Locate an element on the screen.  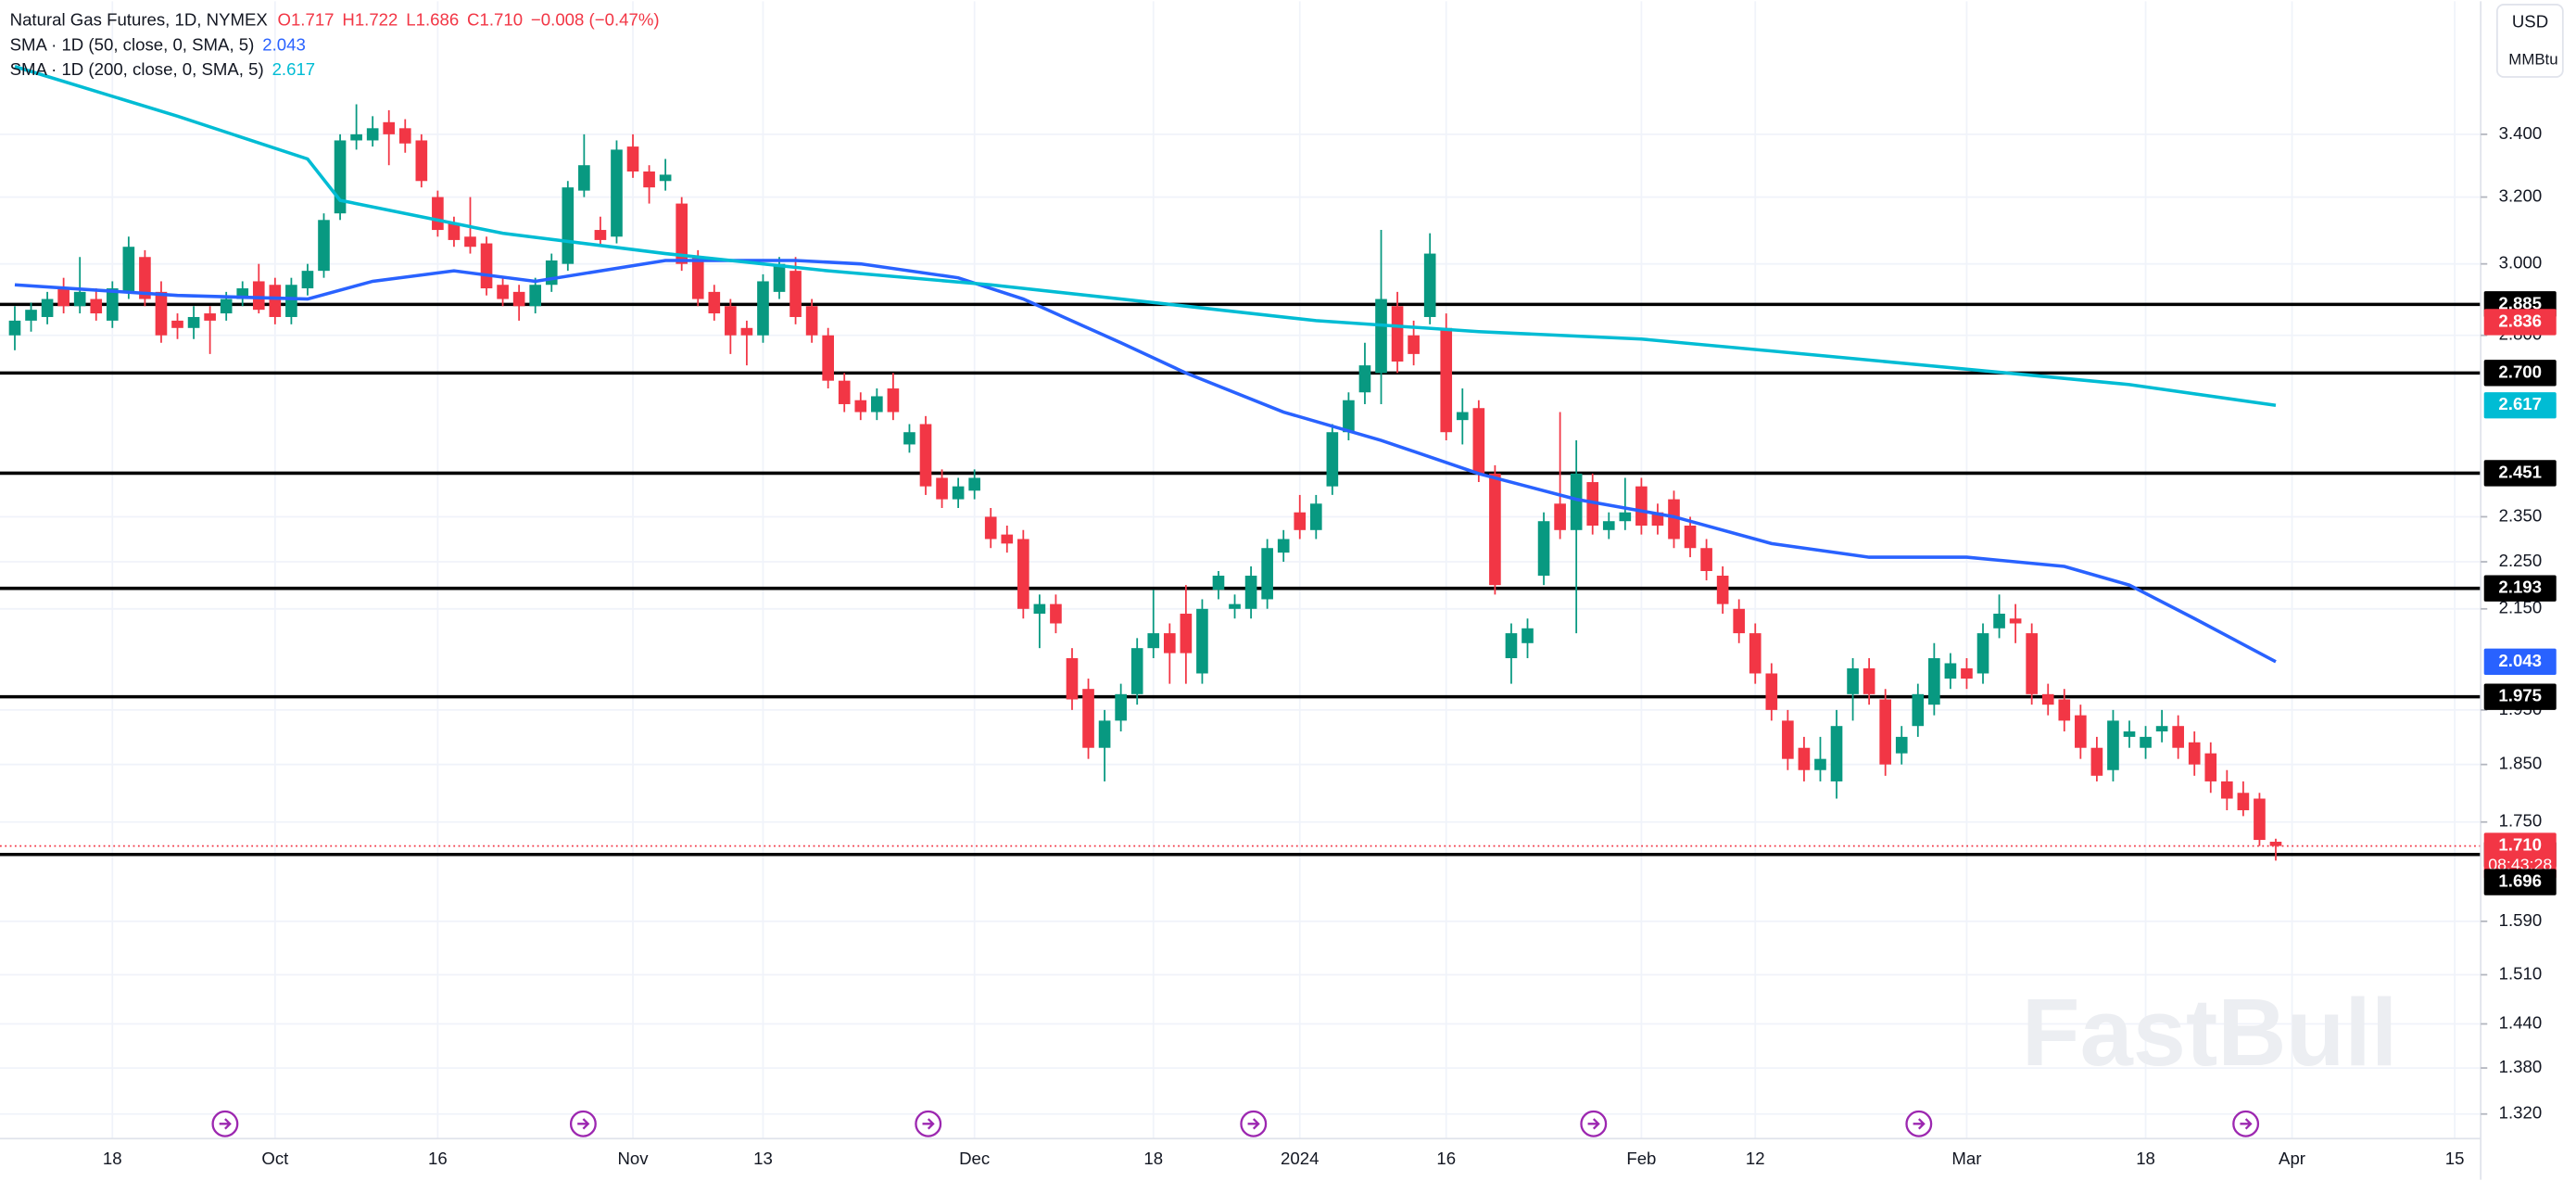
ohlc-high: H1.722 is located at coordinates (370, 20).